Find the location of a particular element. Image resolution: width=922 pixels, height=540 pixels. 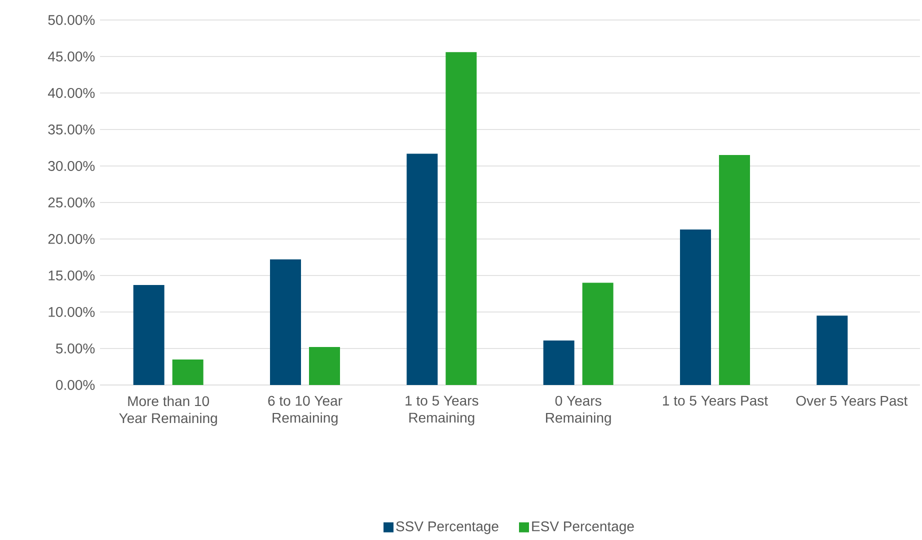

x-tick-label: More than 10 Year Remaining is located at coordinates (168, 411).